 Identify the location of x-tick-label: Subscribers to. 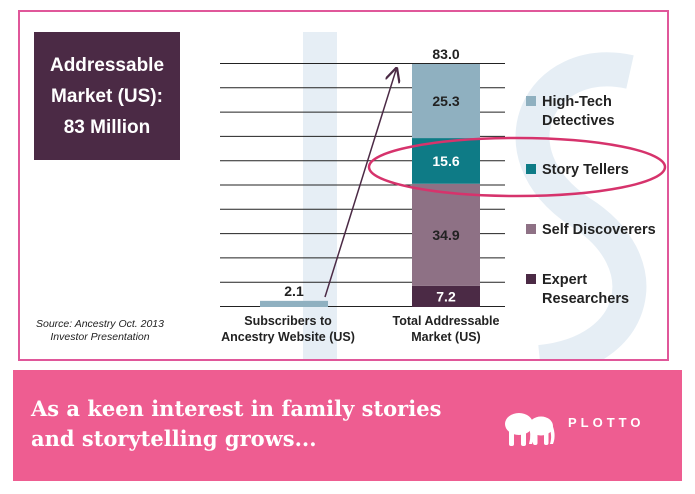
(288, 321).